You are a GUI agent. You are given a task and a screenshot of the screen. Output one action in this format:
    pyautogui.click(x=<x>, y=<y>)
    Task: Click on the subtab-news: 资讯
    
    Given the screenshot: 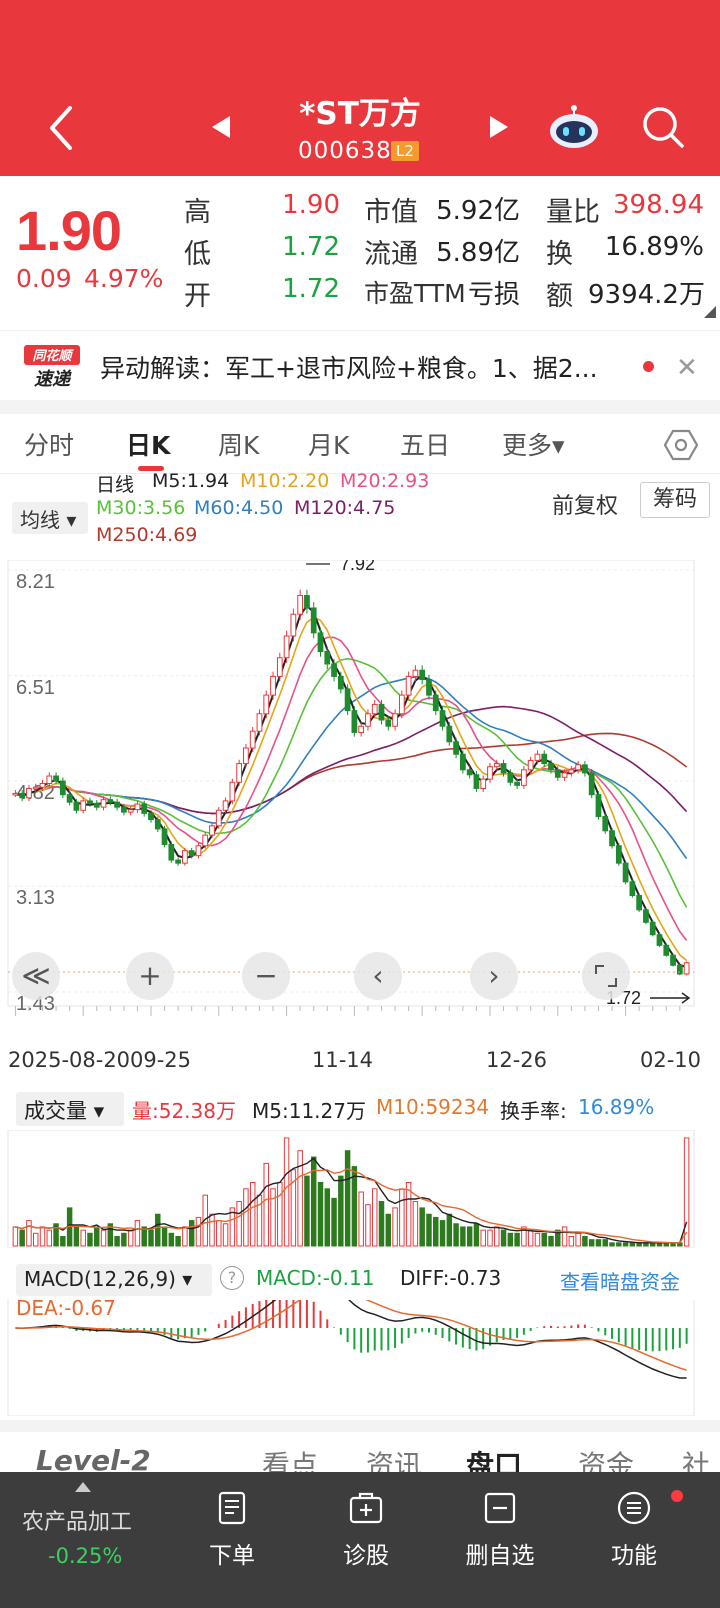 What is the action you would take?
    pyautogui.click(x=394, y=1460)
    